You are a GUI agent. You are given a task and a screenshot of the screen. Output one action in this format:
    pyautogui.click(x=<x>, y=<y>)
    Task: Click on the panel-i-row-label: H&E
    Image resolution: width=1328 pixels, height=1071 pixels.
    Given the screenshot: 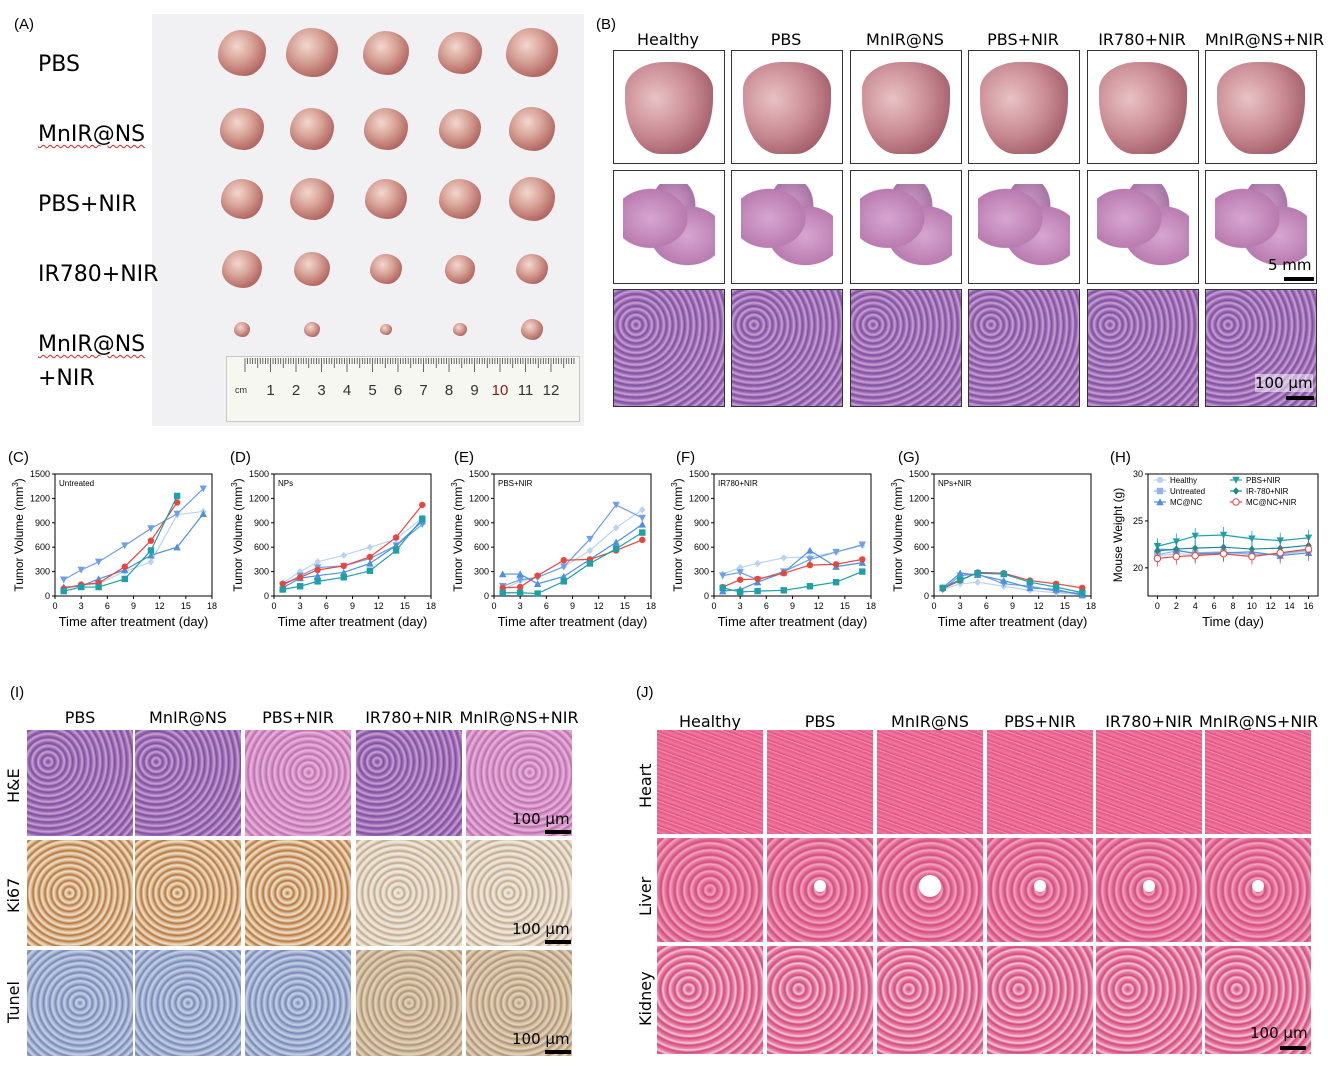 What is the action you would take?
    pyautogui.click(x=13, y=785)
    